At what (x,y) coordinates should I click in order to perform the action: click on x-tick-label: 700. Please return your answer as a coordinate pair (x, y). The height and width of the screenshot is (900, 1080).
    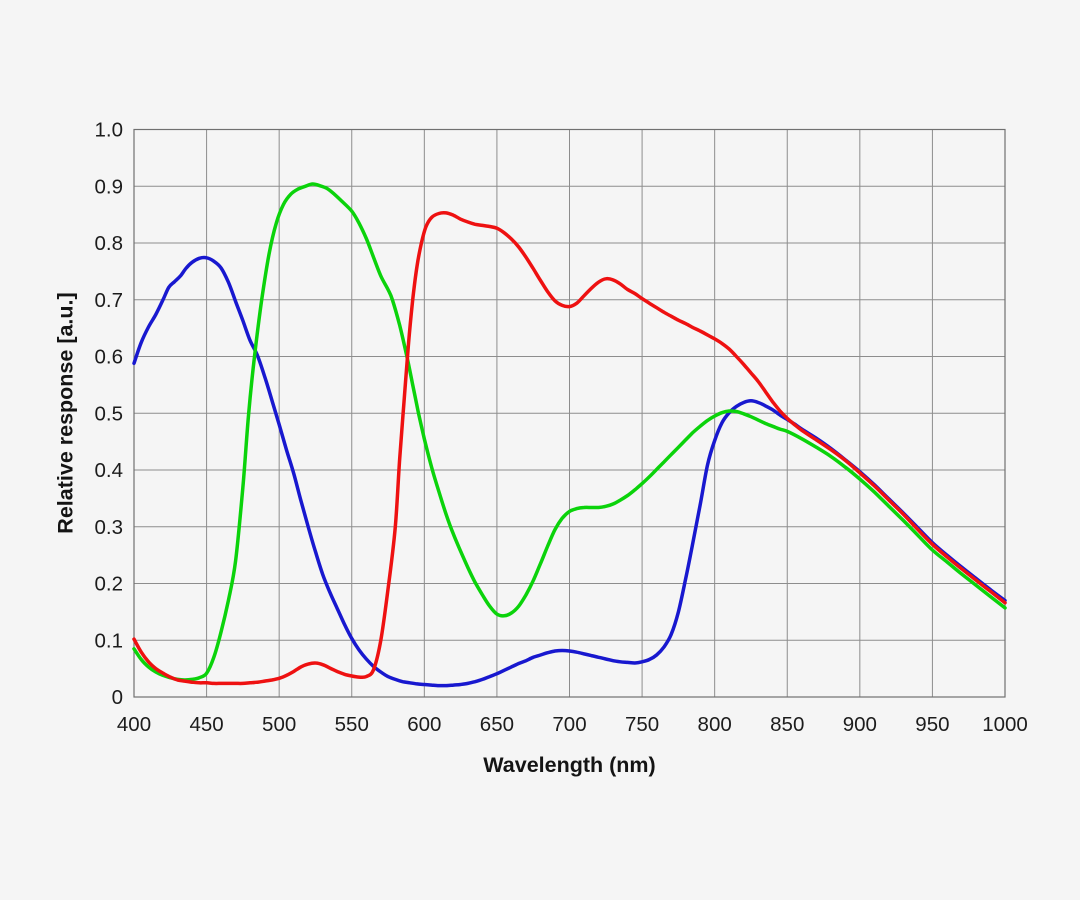
    Looking at the image, I should click on (569, 724).